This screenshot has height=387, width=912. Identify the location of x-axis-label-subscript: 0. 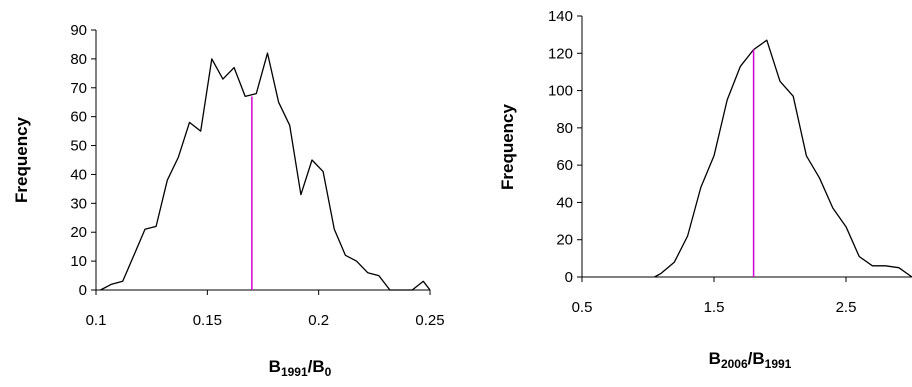
(328, 372).